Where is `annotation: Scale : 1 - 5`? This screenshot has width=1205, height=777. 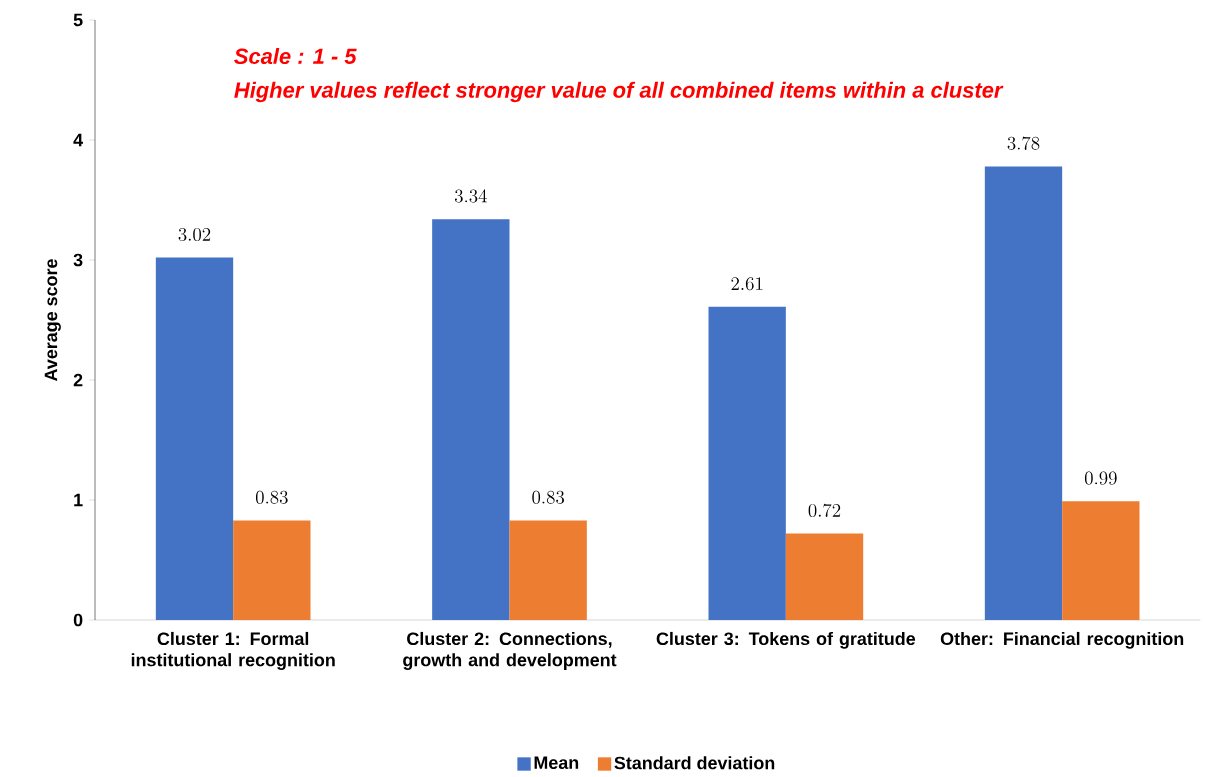
annotation: Scale : 1 - 5 is located at coordinates (295, 56).